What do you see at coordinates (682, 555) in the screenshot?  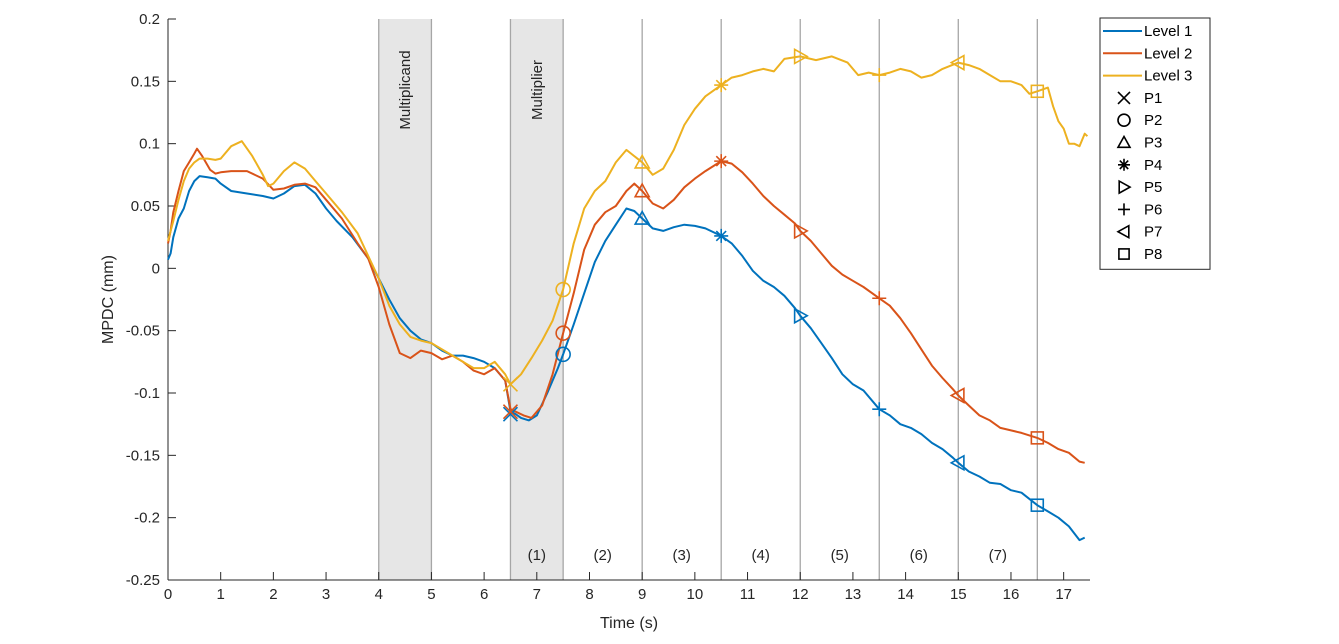 I see `segment-label: (3)` at bounding box center [682, 555].